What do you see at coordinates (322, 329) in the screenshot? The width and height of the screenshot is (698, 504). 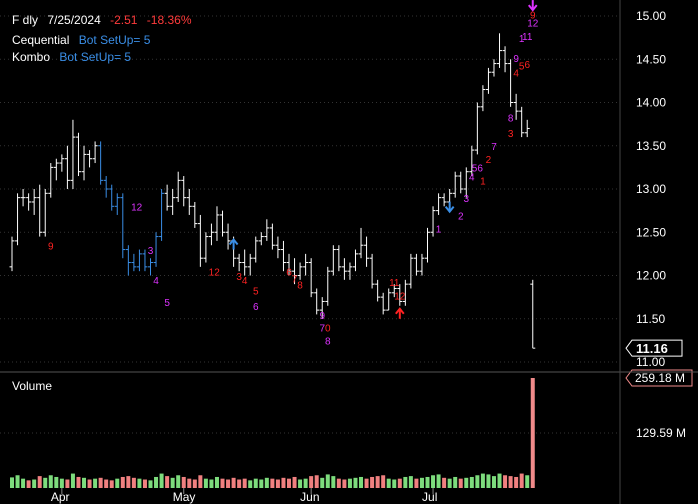 I see `setup-count-label: 7` at bounding box center [322, 329].